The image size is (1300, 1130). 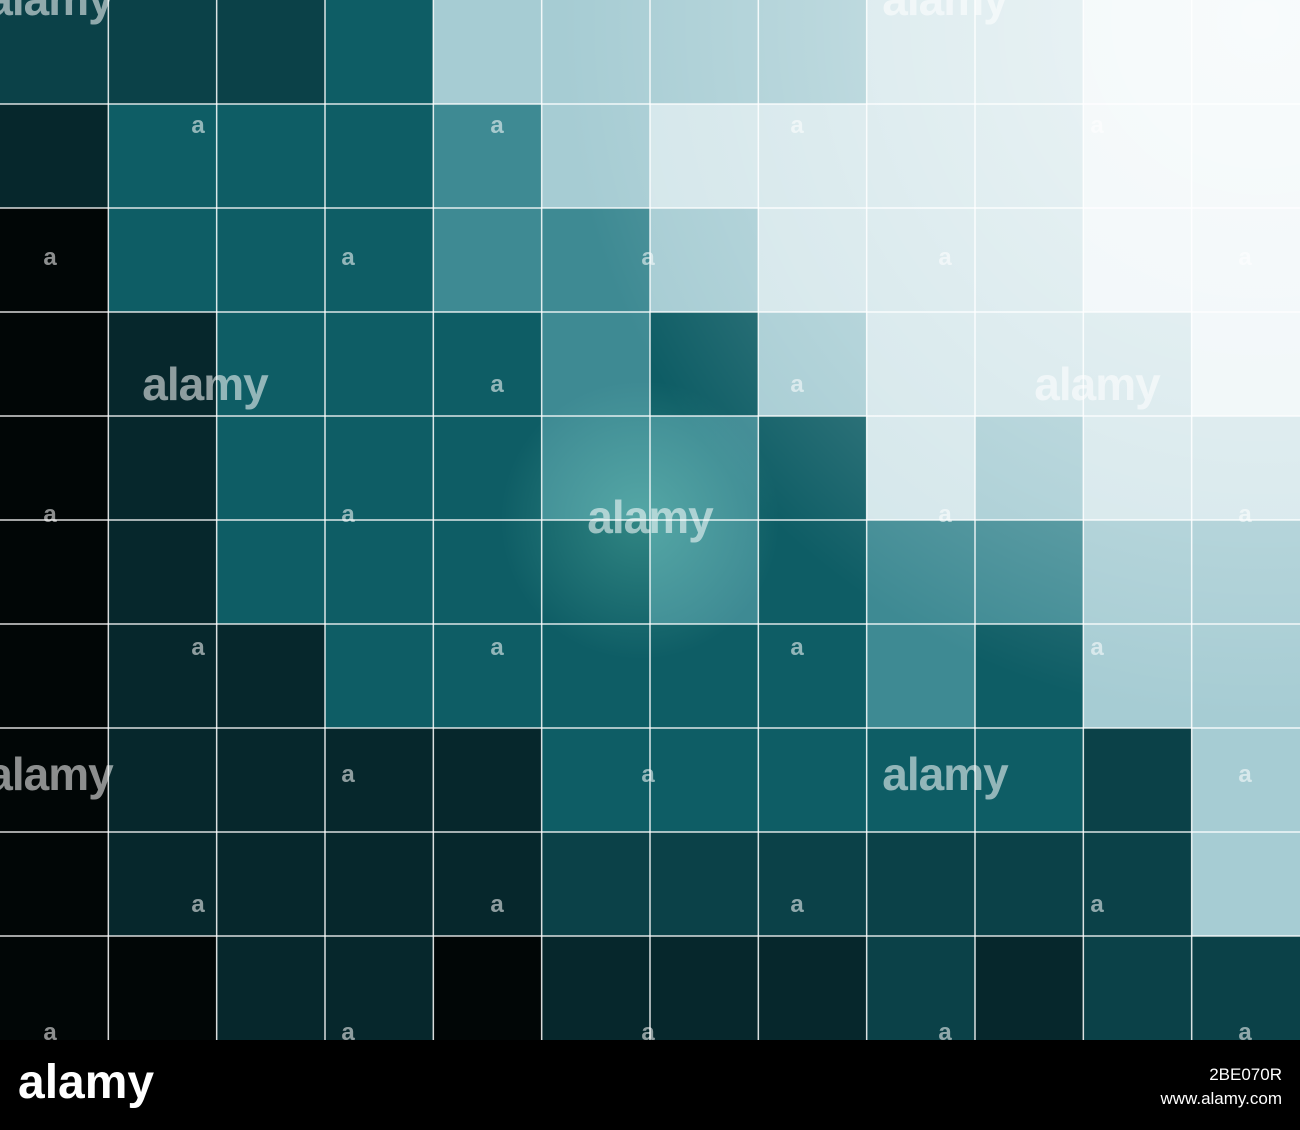 What do you see at coordinates (1220, 1098) in the screenshot?
I see `footer-url: www.alamy.com` at bounding box center [1220, 1098].